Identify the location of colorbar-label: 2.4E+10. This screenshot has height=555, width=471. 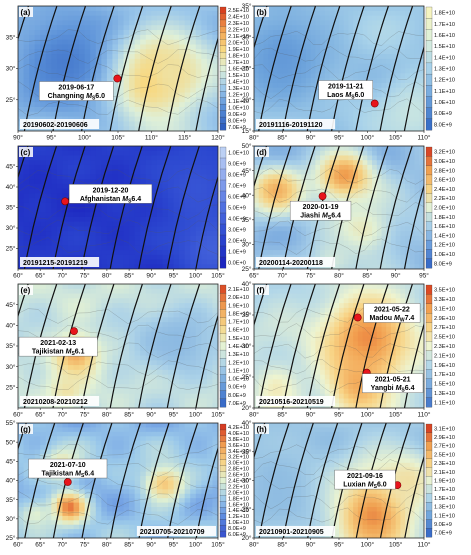
(444, 190).